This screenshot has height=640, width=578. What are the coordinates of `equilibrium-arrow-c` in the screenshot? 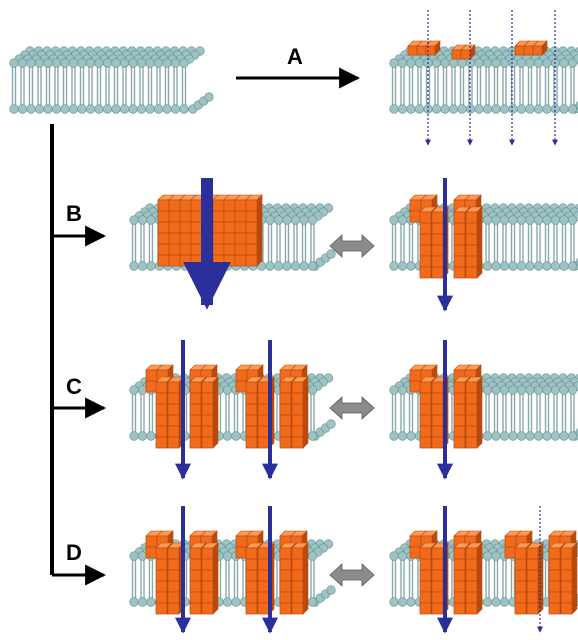 It's located at (352, 408).